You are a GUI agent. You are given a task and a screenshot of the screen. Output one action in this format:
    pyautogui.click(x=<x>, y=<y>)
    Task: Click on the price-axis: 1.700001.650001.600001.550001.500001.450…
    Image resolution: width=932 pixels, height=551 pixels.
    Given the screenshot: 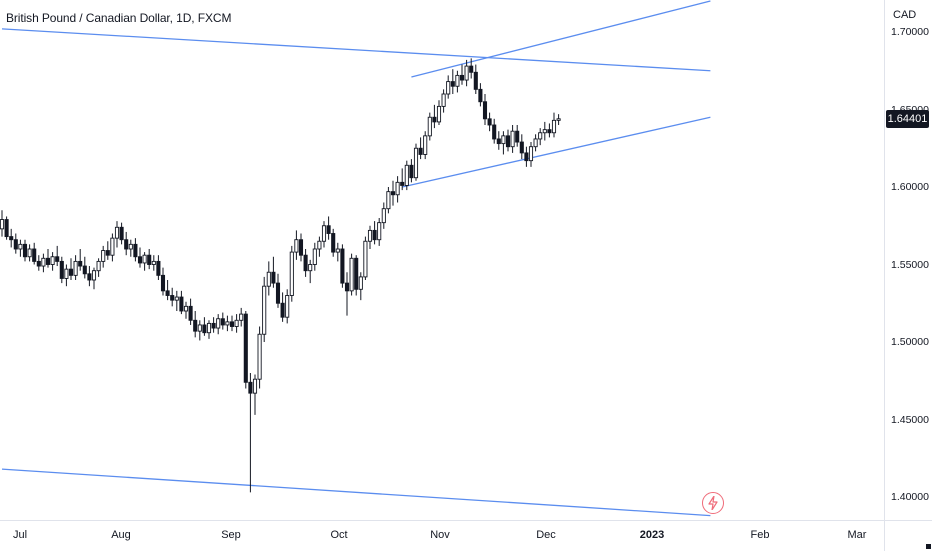 What is the action you would take?
    pyautogui.click(x=908, y=260)
    